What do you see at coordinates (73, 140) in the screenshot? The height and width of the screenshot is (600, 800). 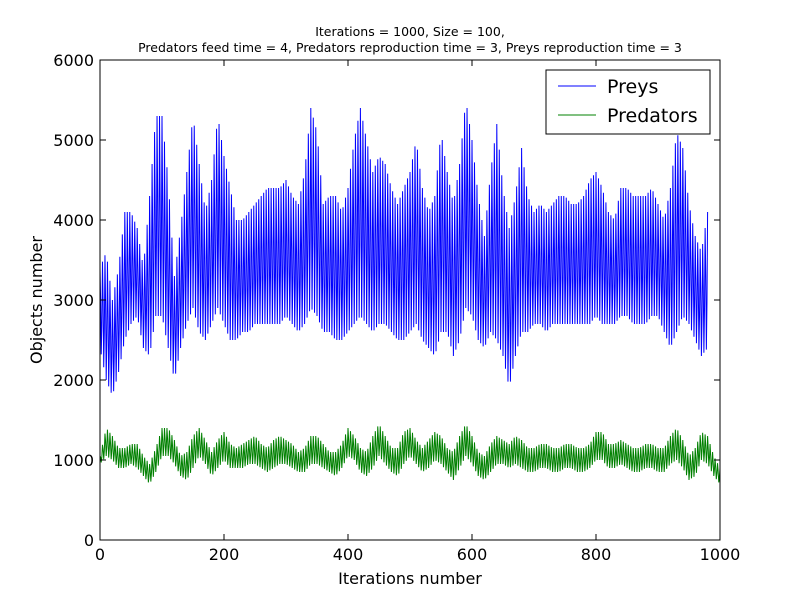 I see `y-tick-label: 5000` at bounding box center [73, 140].